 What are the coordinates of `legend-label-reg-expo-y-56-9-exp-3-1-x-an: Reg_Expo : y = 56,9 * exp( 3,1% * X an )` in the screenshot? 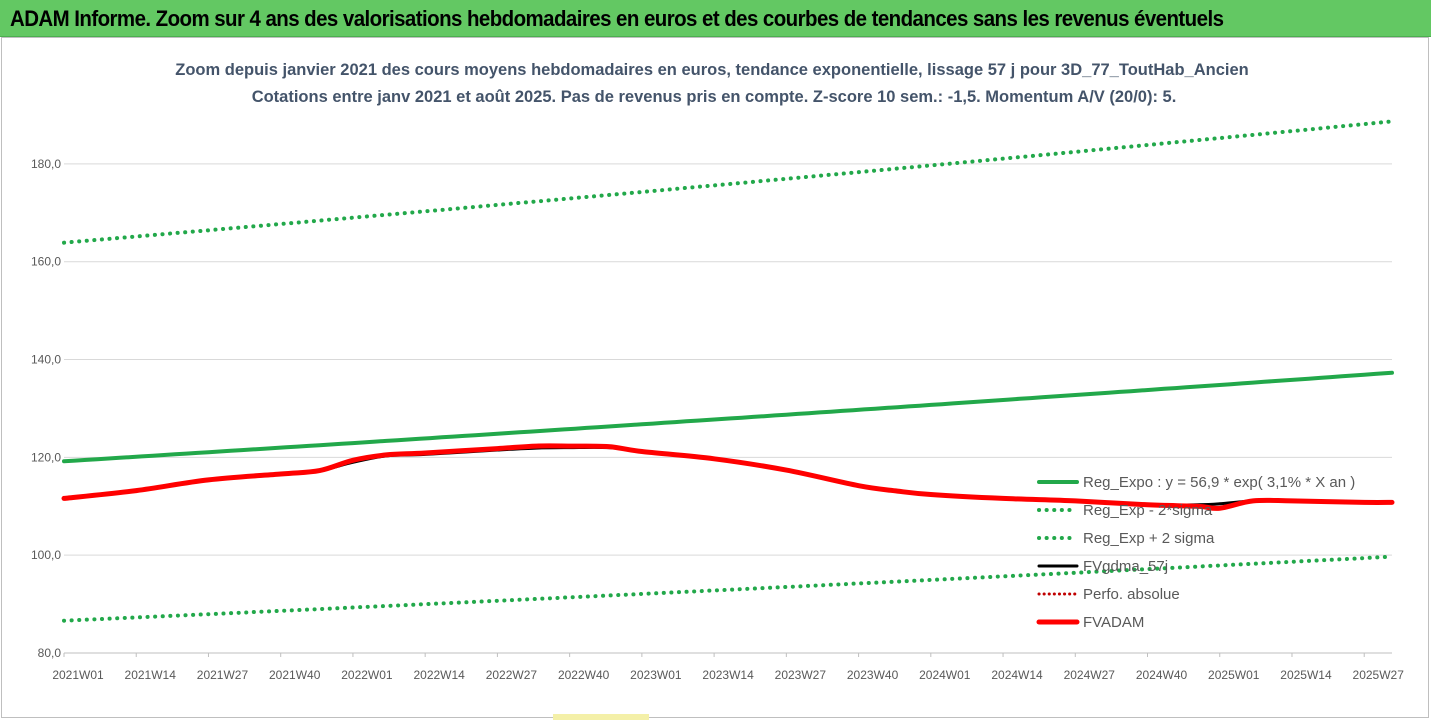 It's located at (1219, 482).